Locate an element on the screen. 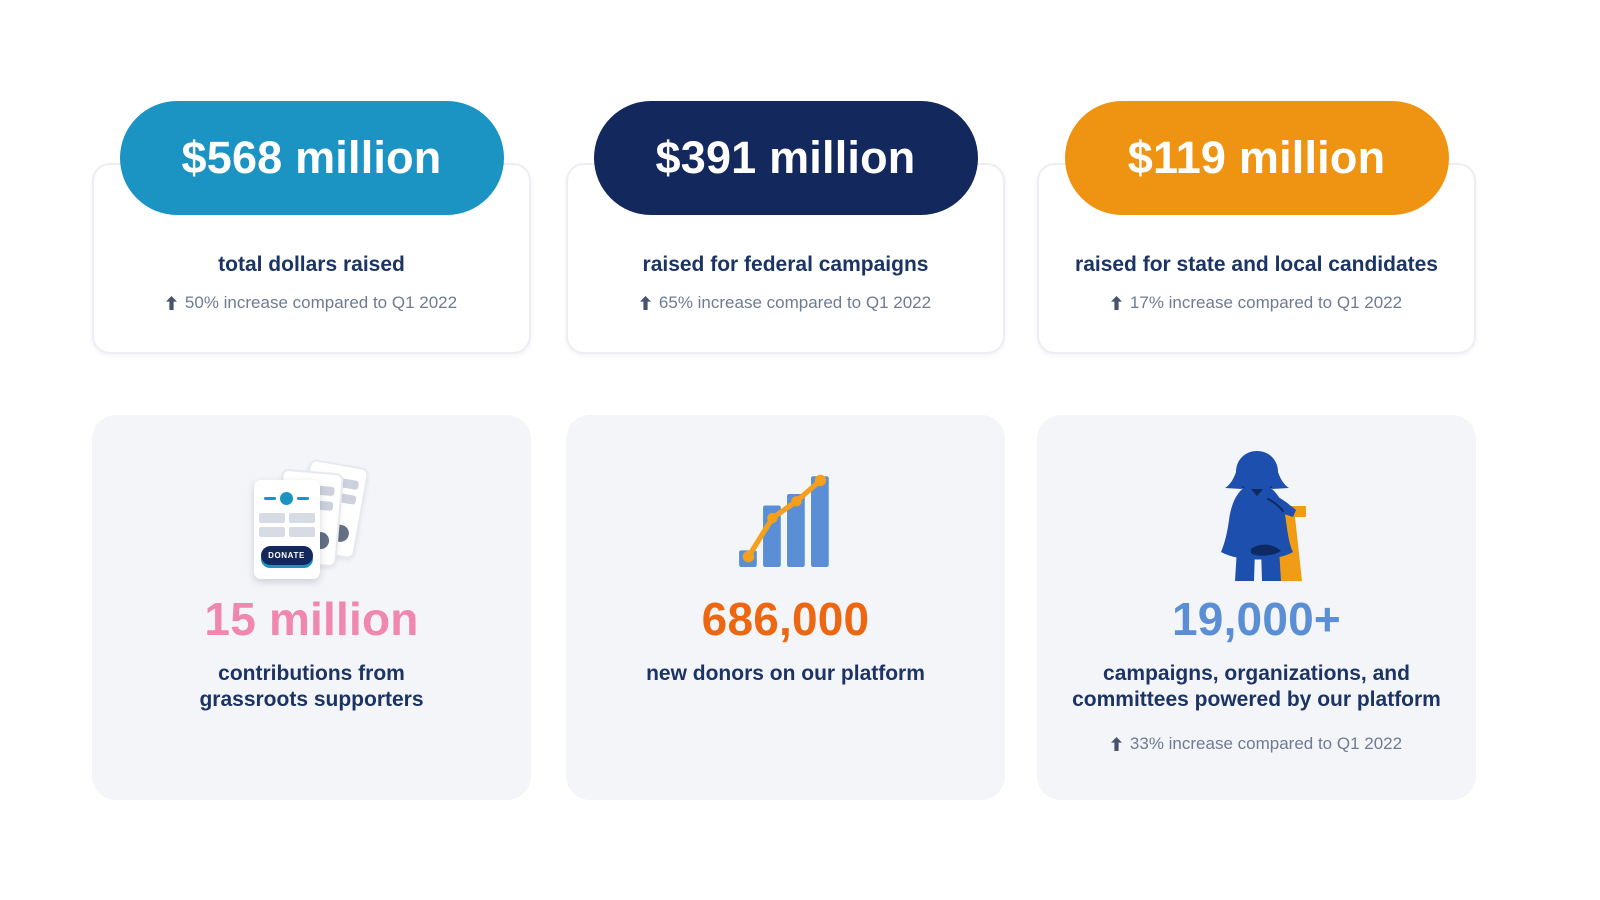 The width and height of the screenshot is (1600, 900). stat-delta: 65% increase compared to Q1 2022 is located at coordinates (785, 303).